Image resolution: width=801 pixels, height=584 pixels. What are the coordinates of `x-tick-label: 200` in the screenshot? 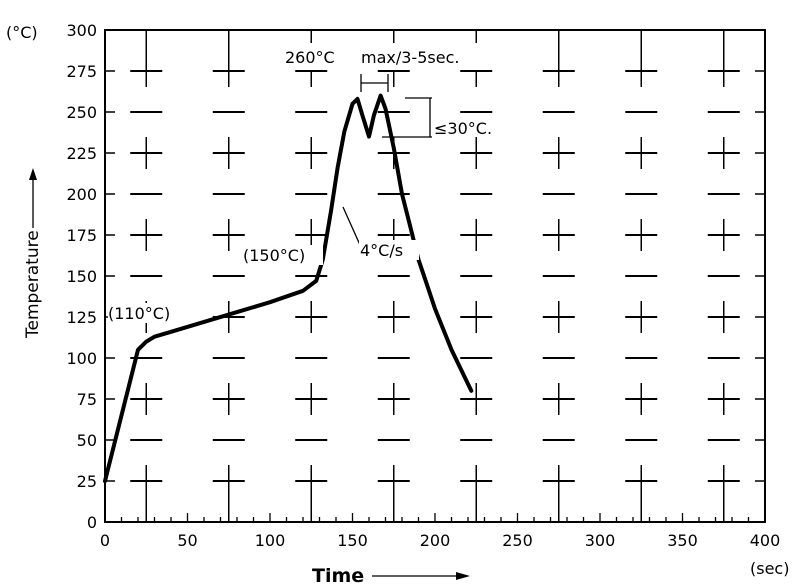 It's located at (435, 540).